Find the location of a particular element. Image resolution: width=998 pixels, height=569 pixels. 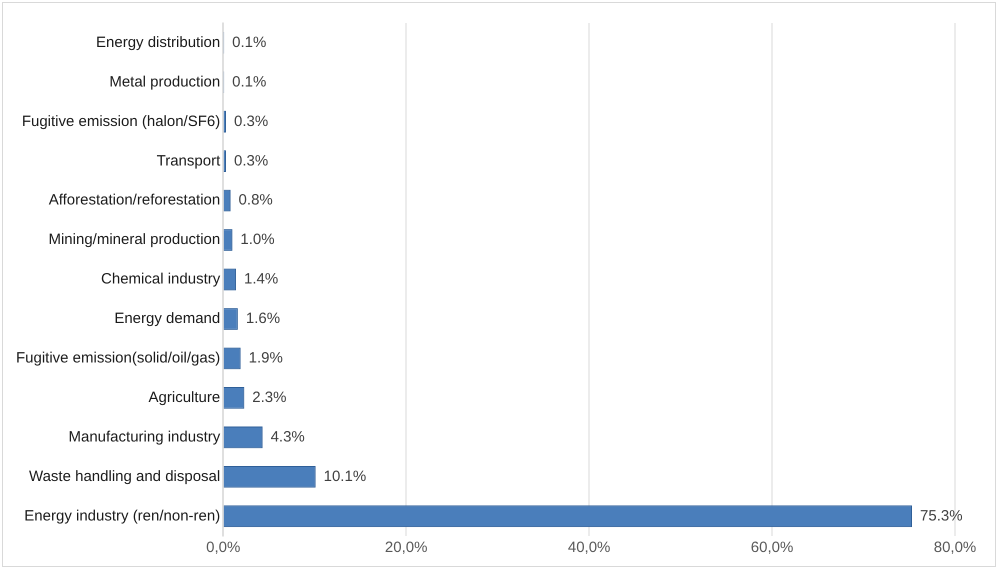

x-tick-label: 60,0% is located at coordinates (772, 547).